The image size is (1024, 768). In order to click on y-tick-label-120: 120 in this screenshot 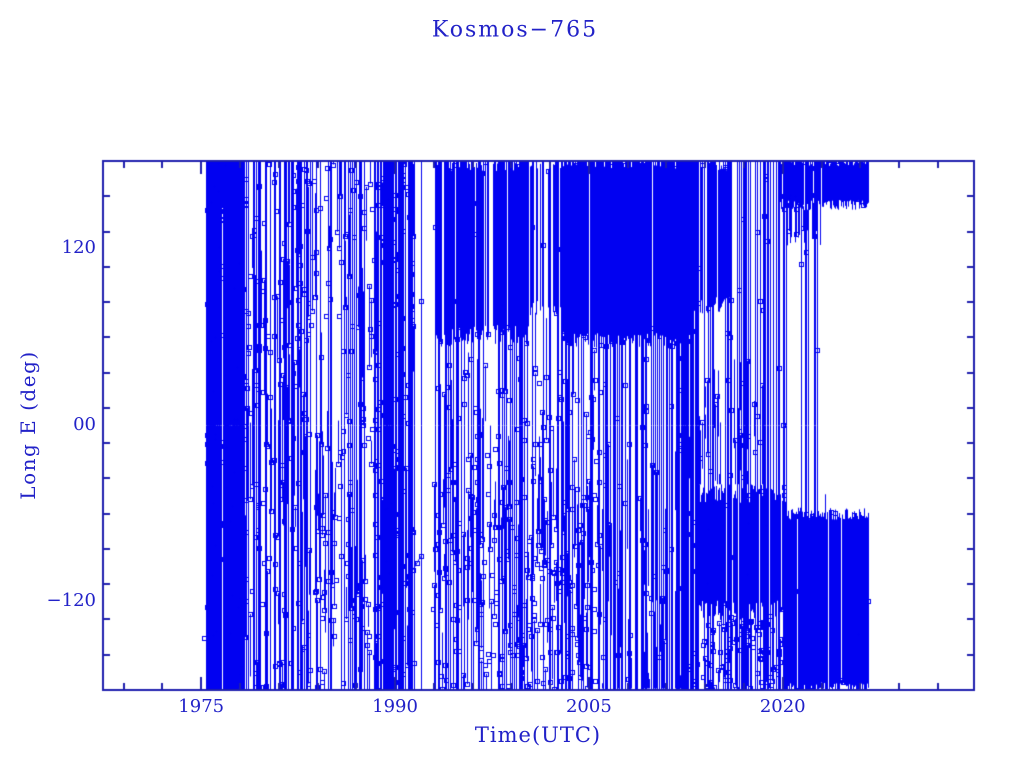, I will do `click(78, 248)`.